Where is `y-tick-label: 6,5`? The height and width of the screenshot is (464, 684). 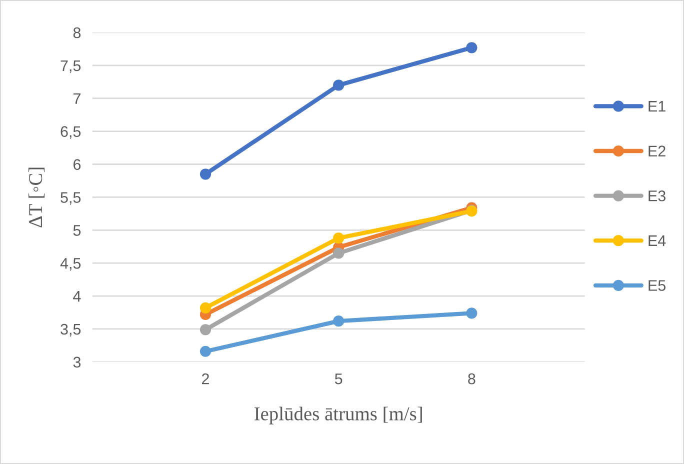
y-tick-label: 6,5 is located at coordinates (70, 132).